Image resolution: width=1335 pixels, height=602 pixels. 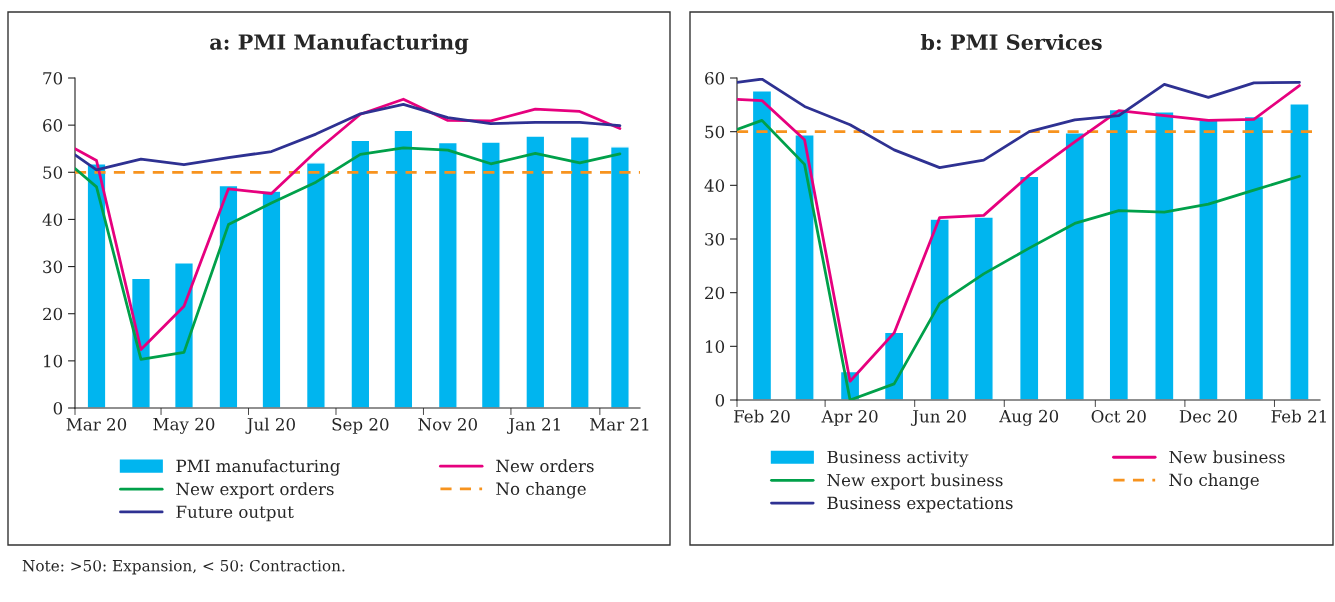 I want to click on legend-label: New export orders, so click(x=255, y=490).